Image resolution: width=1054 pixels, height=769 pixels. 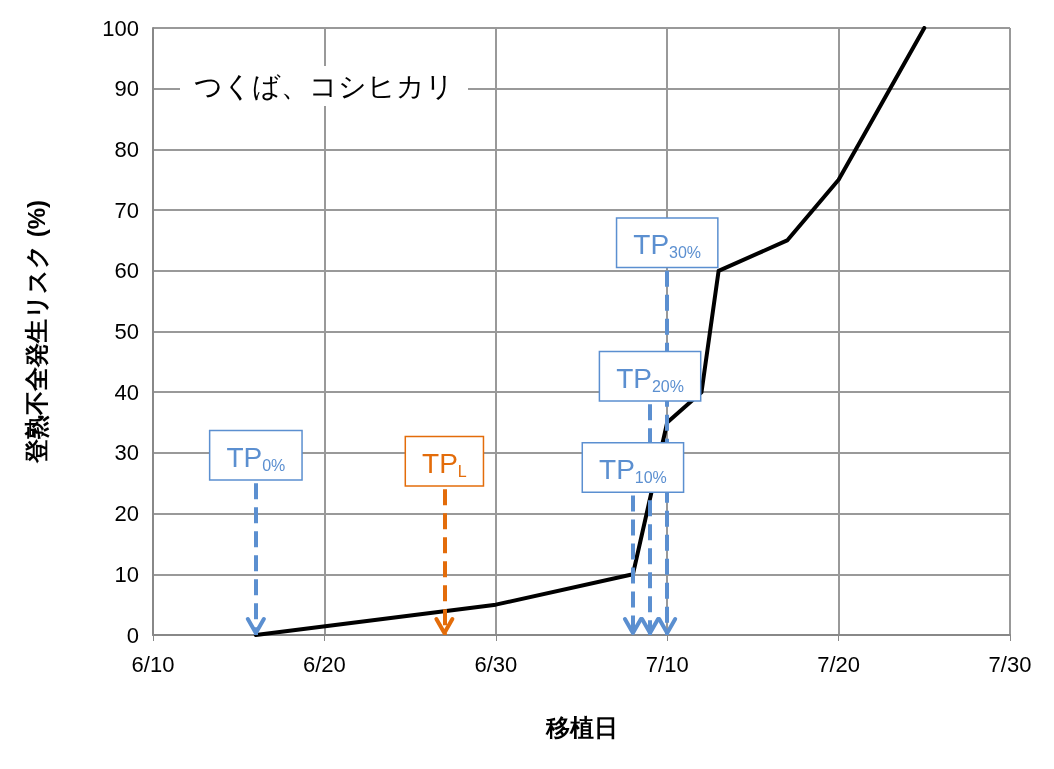 I want to click on y-axis-title: 登熟不全発生リスク (%), so click(x=36, y=332).